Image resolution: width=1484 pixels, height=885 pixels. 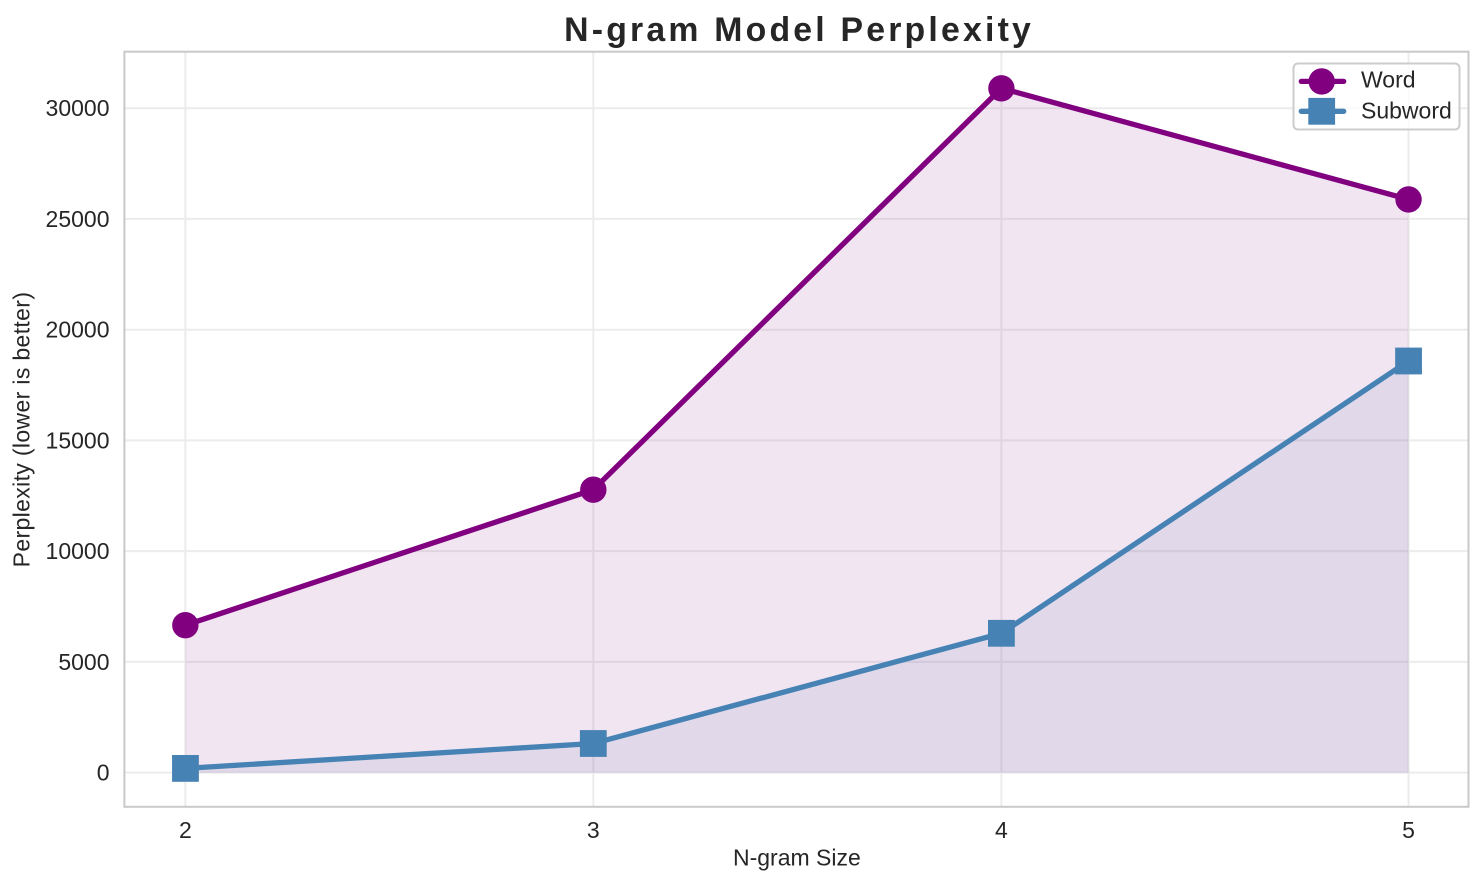 What do you see at coordinates (797, 858) in the screenshot?
I see `svg-text: N-gram Size` at bounding box center [797, 858].